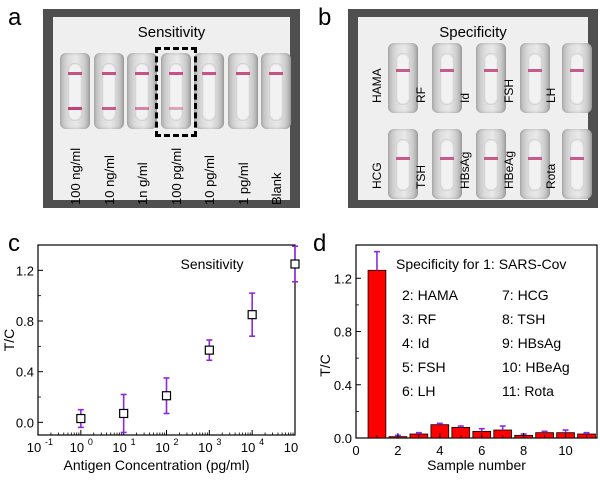 This screenshot has width=600, height=481. Describe the element at coordinates (421, 177) in the screenshot. I see `strip-label: TSH` at that location.